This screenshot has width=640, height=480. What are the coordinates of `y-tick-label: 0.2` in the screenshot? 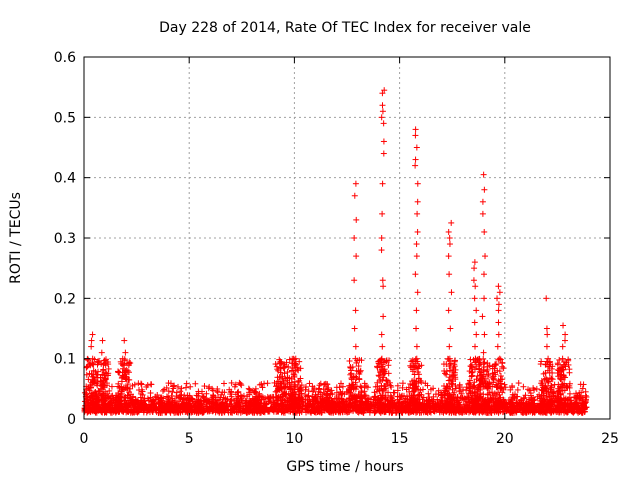 It's located at (65, 299).